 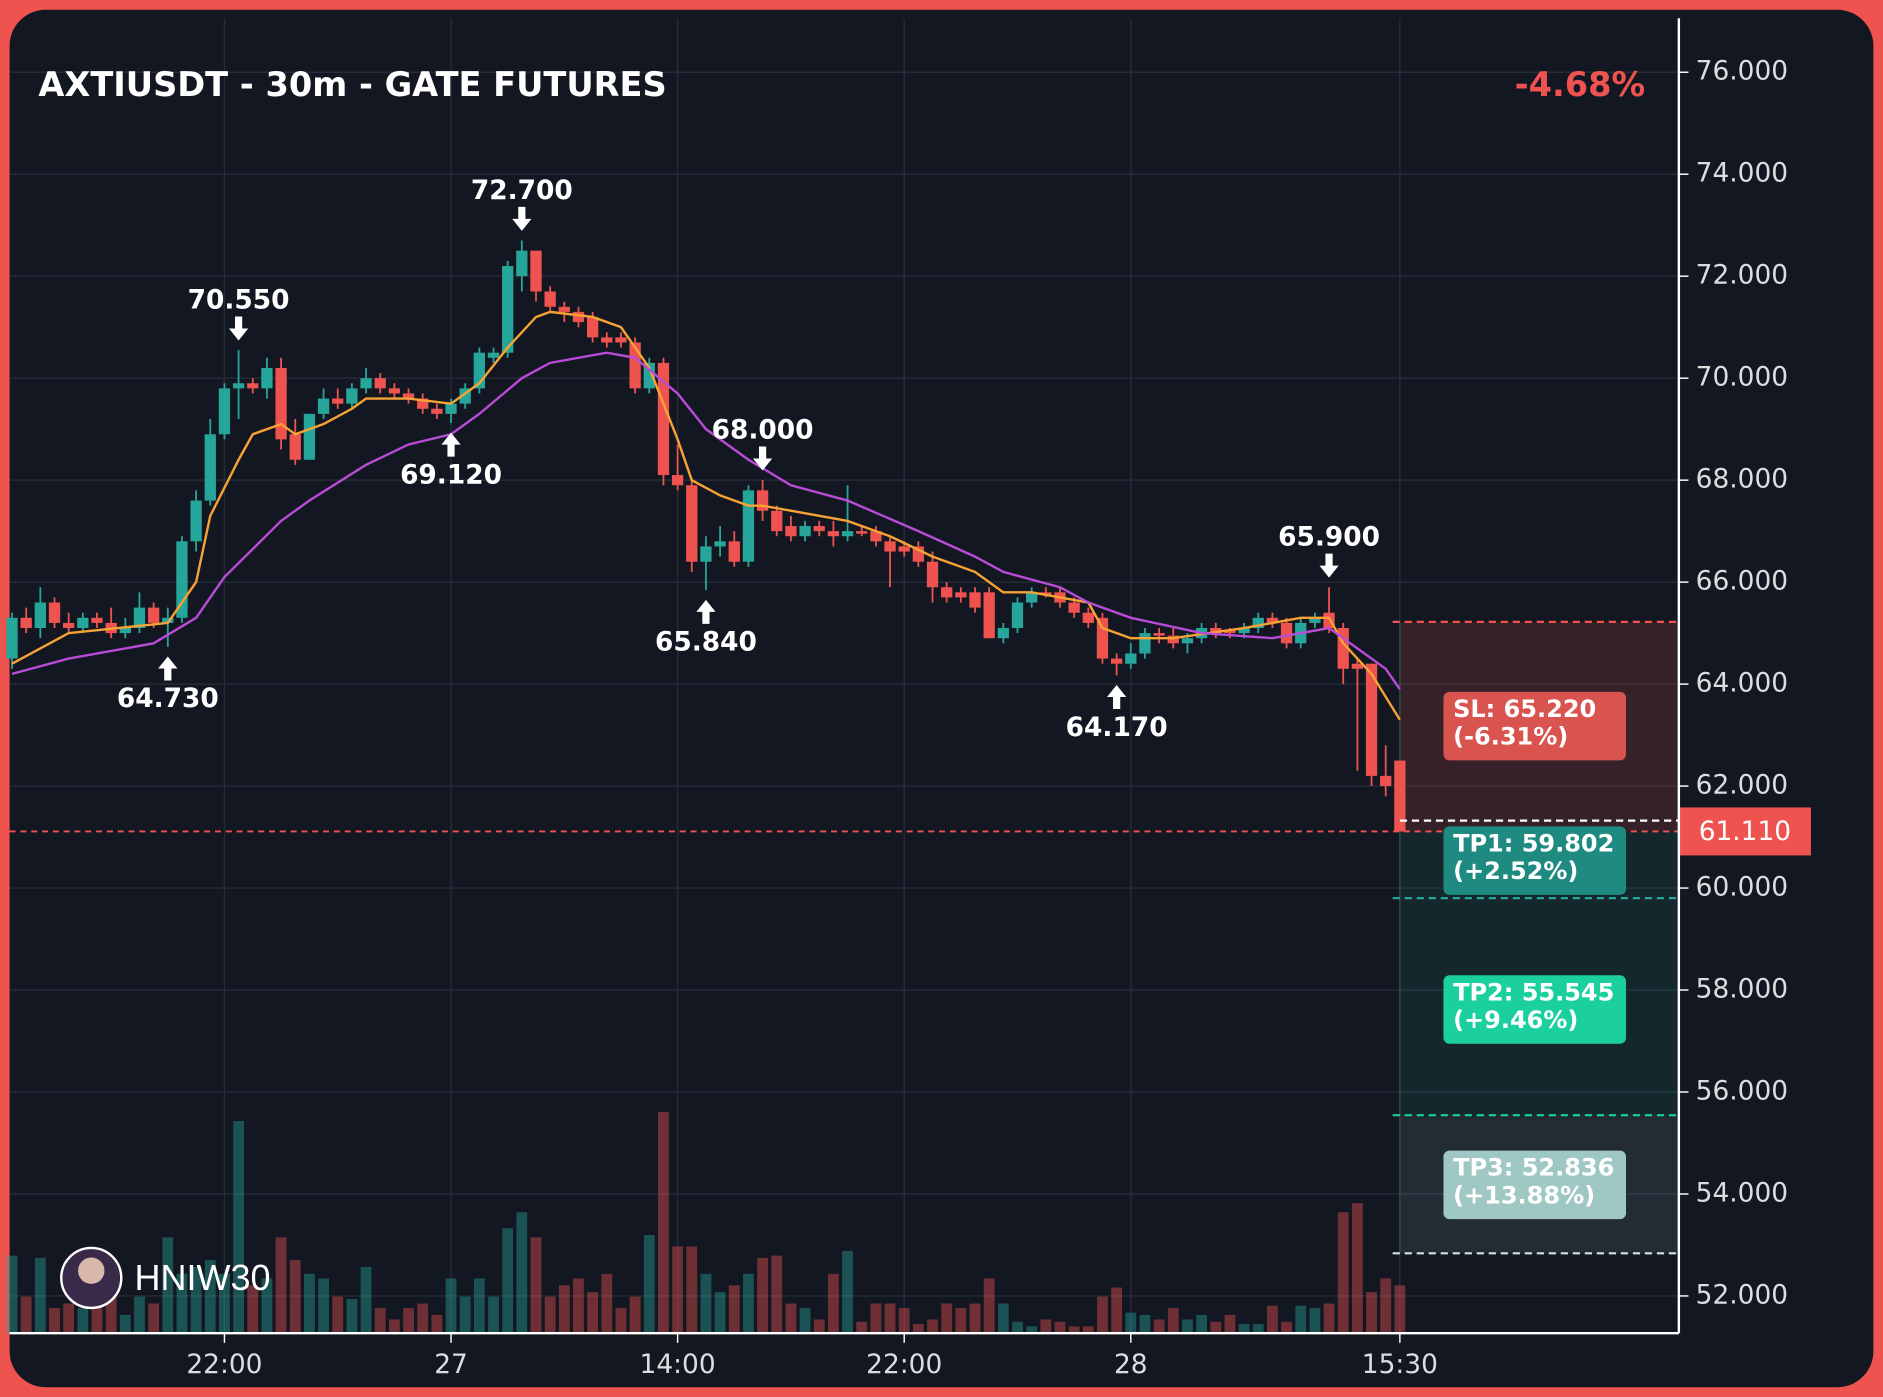 What do you see at coordinates (678, 1364) in the screenshot?
I see `x-tick-label: 14:00` at bounding box center [678, 1364].